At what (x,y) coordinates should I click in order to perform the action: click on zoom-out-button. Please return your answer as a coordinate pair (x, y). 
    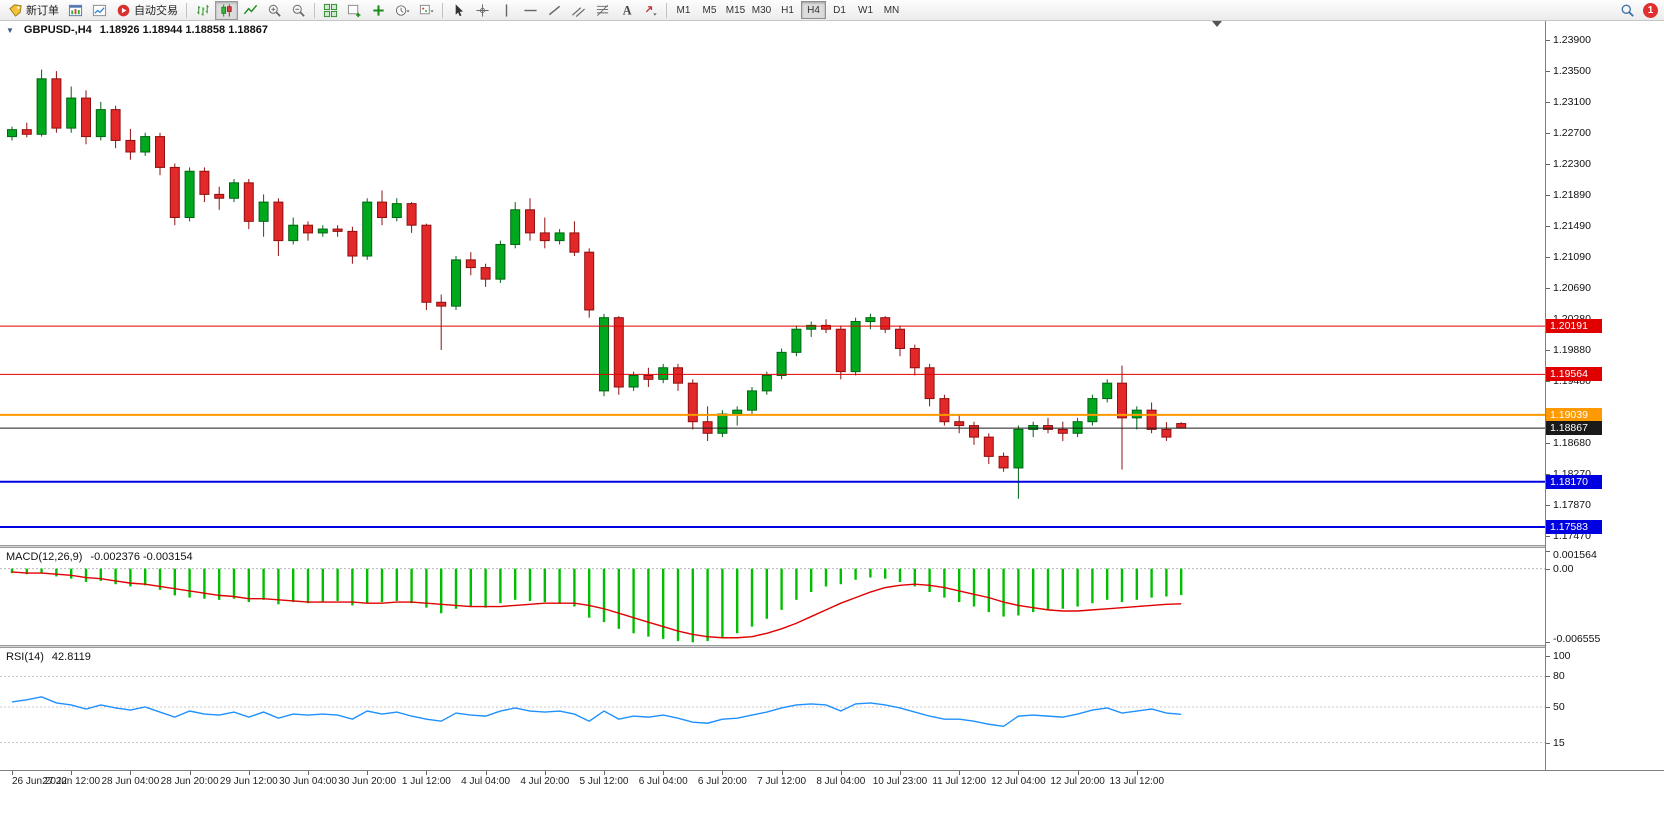
    Looking at the image, I should click on (298, 10).